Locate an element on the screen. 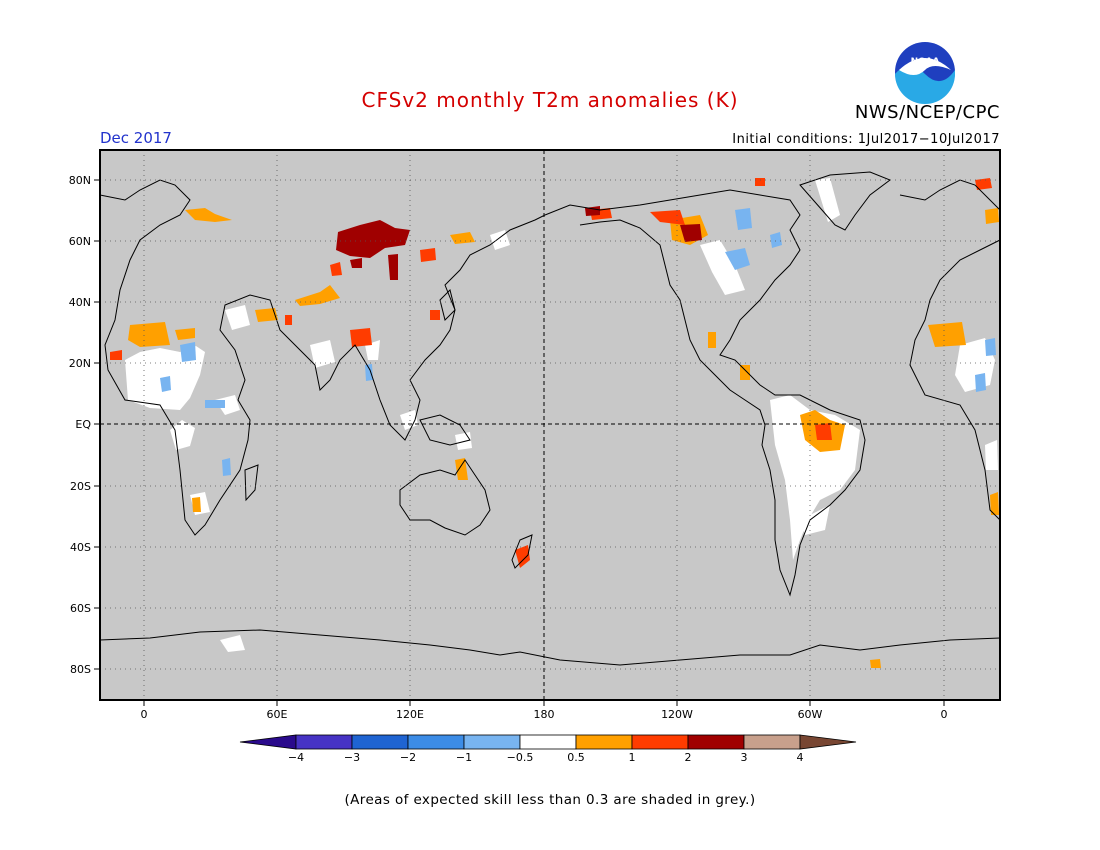 The height and width of the screenshot is (850, 1100). colorbar-tick-label: −3 is located at coordinates (352, 757).